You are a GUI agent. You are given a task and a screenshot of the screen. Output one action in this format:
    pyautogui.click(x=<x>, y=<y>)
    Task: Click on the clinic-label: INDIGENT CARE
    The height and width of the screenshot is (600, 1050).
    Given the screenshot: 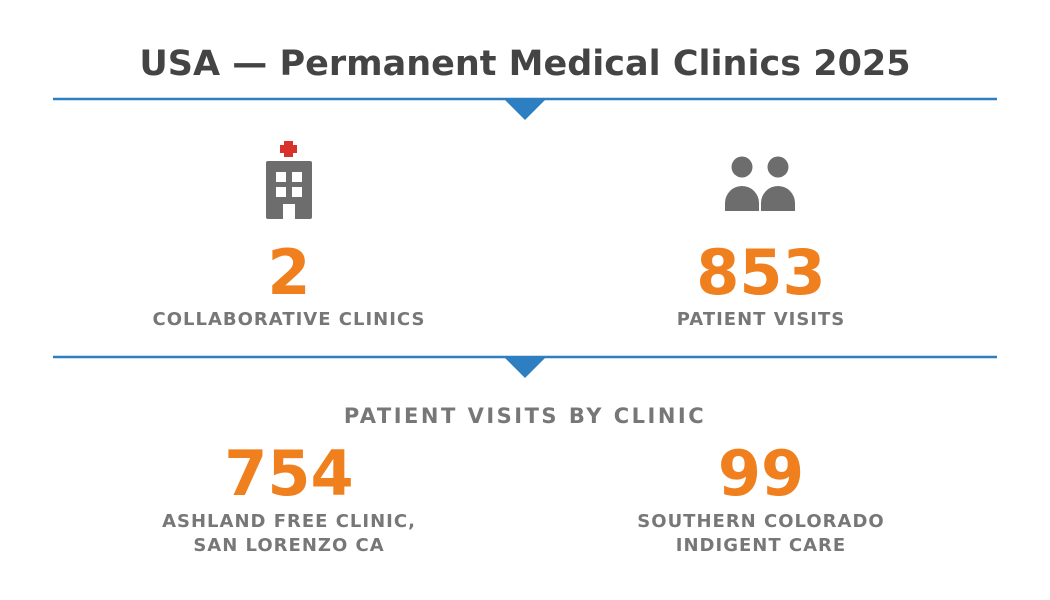 What is the action you would take?
    pyautogui.click(x=761, y=545)
    